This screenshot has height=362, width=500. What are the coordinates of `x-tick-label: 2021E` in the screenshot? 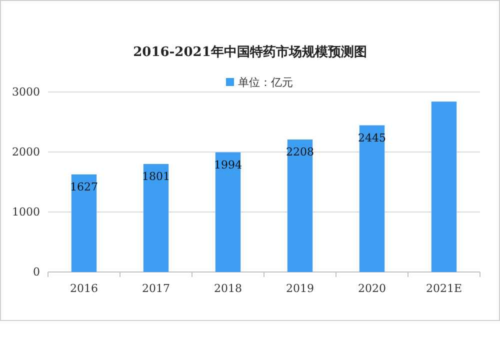 It's located at (444, 288).